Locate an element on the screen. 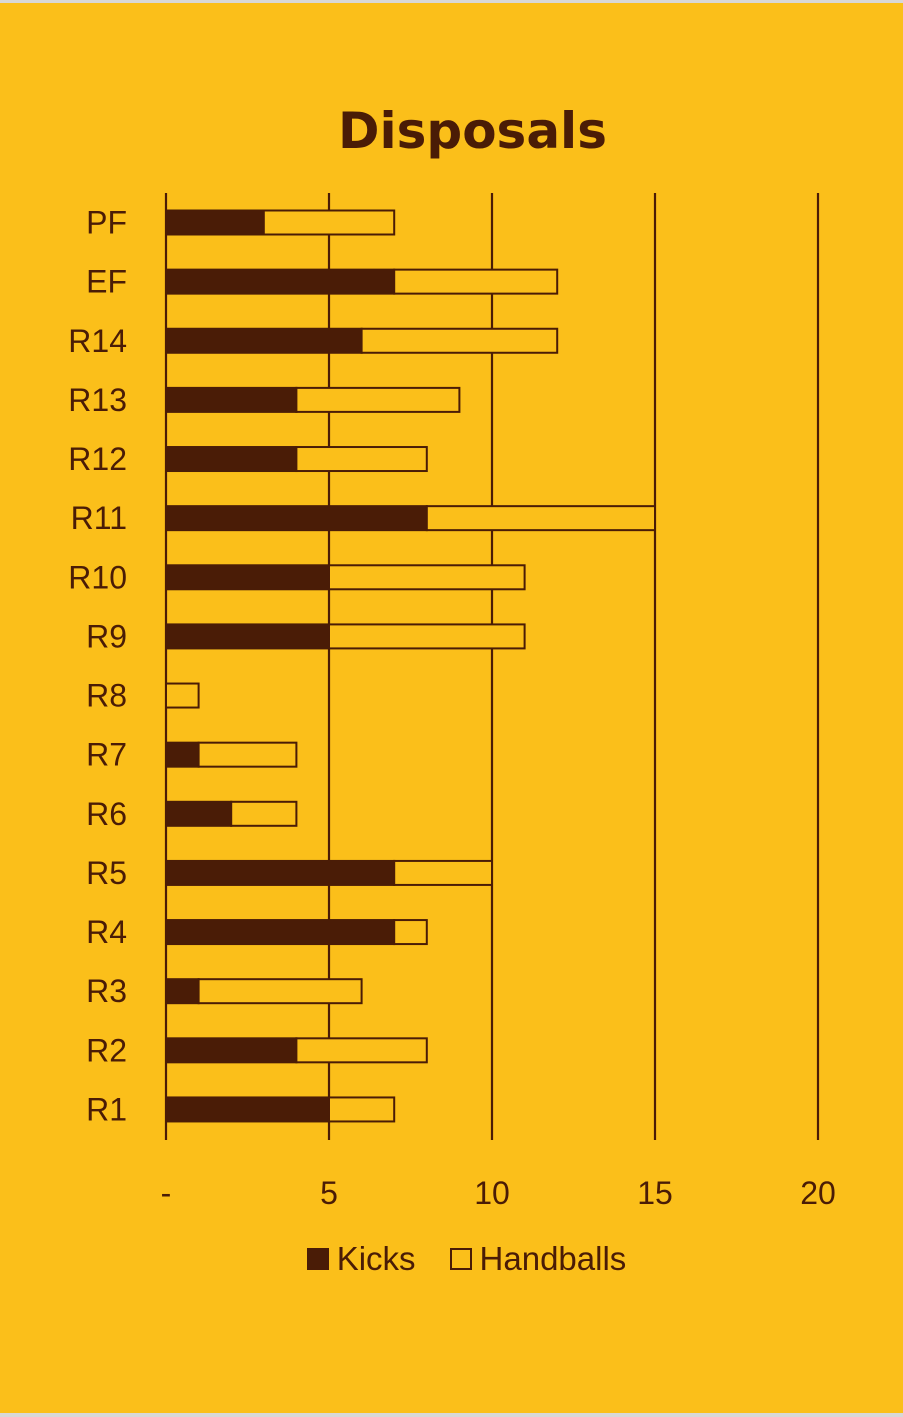 The image size is (903, 1417). legend-entry-kicks: Kicks is located at coordinates (361, 1259).